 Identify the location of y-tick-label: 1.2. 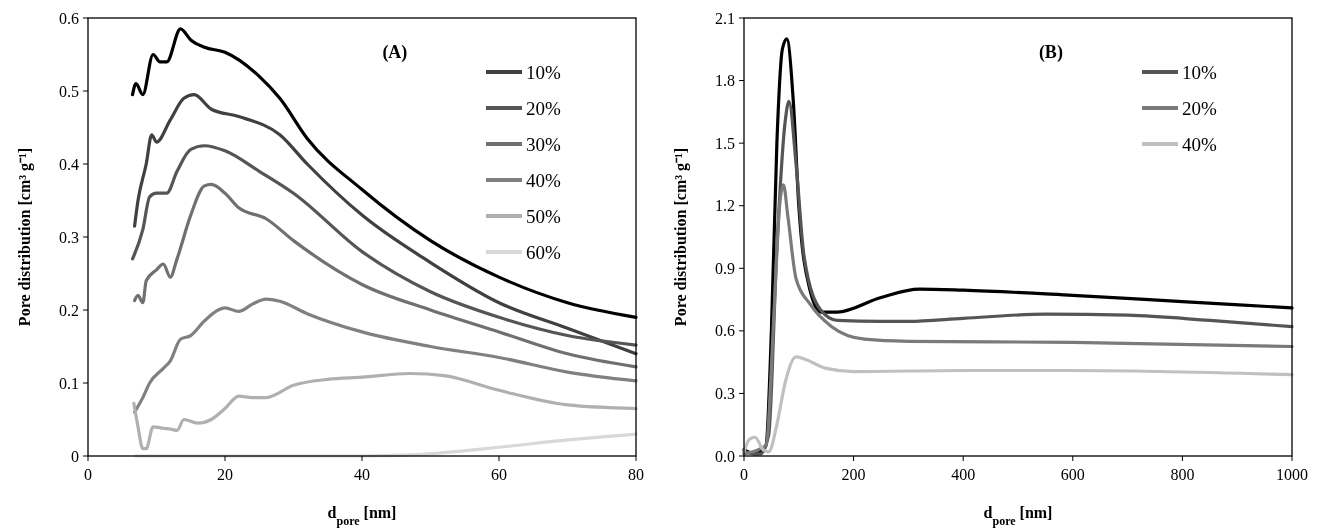
(725, 206).